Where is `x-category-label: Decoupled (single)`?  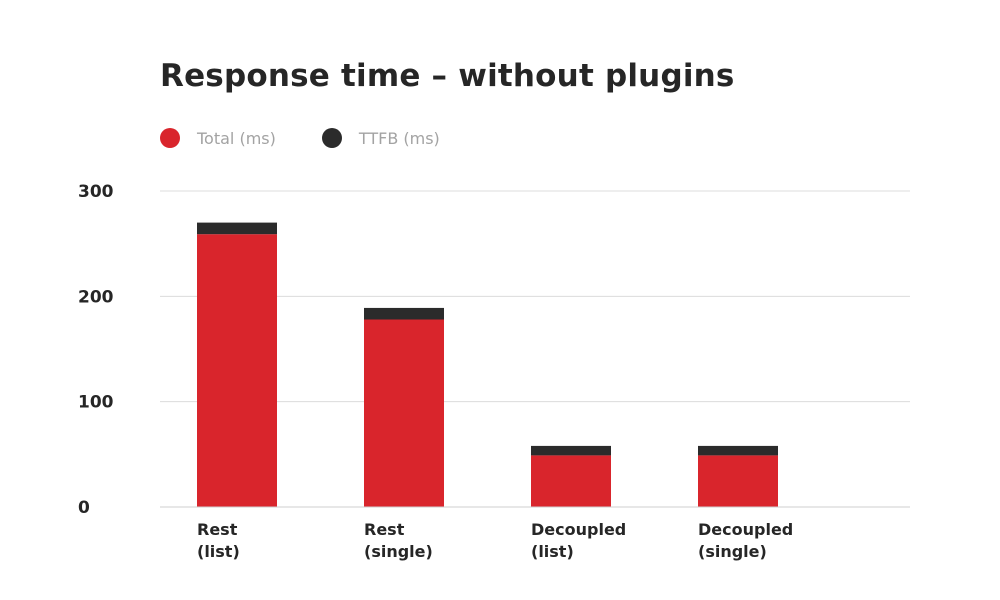
x-category-label: Decoupled (single) is located at coordinates (745, 540).